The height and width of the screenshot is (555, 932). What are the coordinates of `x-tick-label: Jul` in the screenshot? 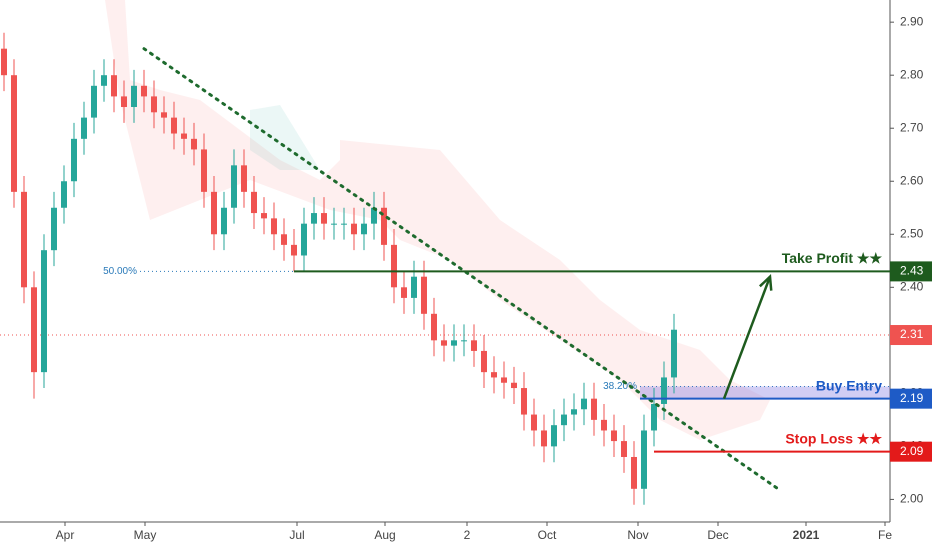 It's located at (296, 535).